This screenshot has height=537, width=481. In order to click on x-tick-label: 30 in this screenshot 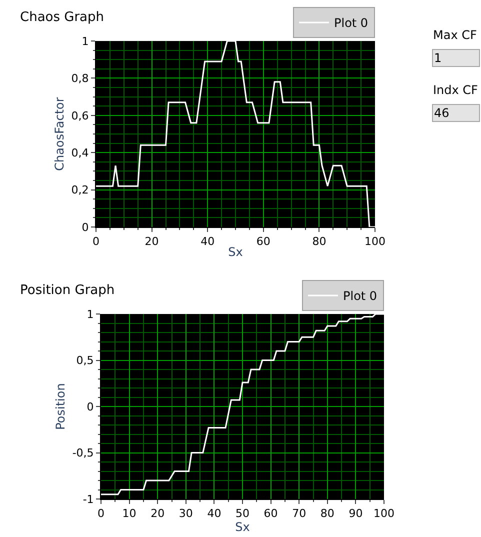, I will do `click(185, 513)`.